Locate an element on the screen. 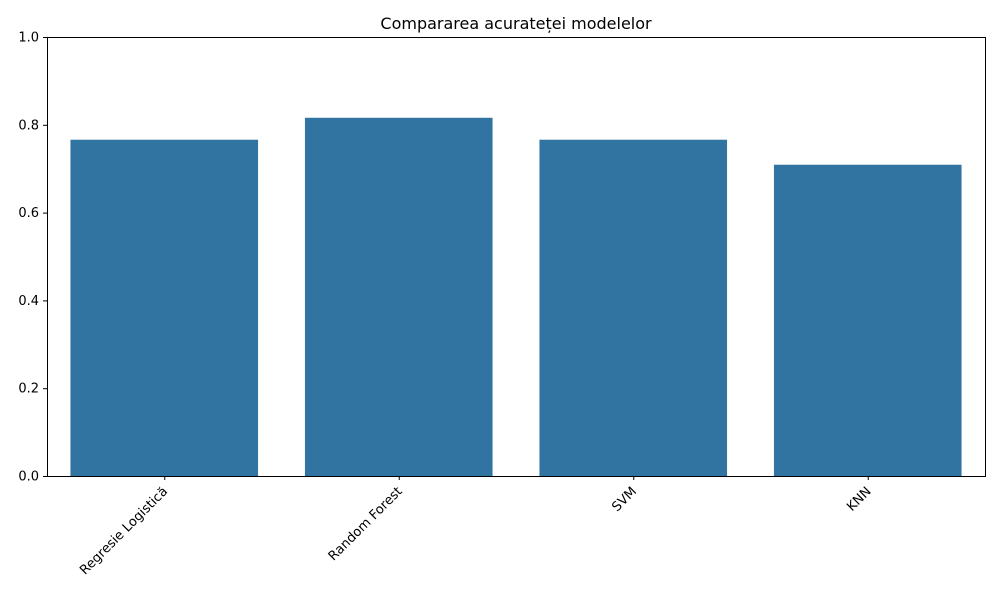 The width and height of the screenshot is (1000, 600). y-axis: 0.0 0.2 0.4 0.6 0.8 1.0 is located at coordinates (32, 258).